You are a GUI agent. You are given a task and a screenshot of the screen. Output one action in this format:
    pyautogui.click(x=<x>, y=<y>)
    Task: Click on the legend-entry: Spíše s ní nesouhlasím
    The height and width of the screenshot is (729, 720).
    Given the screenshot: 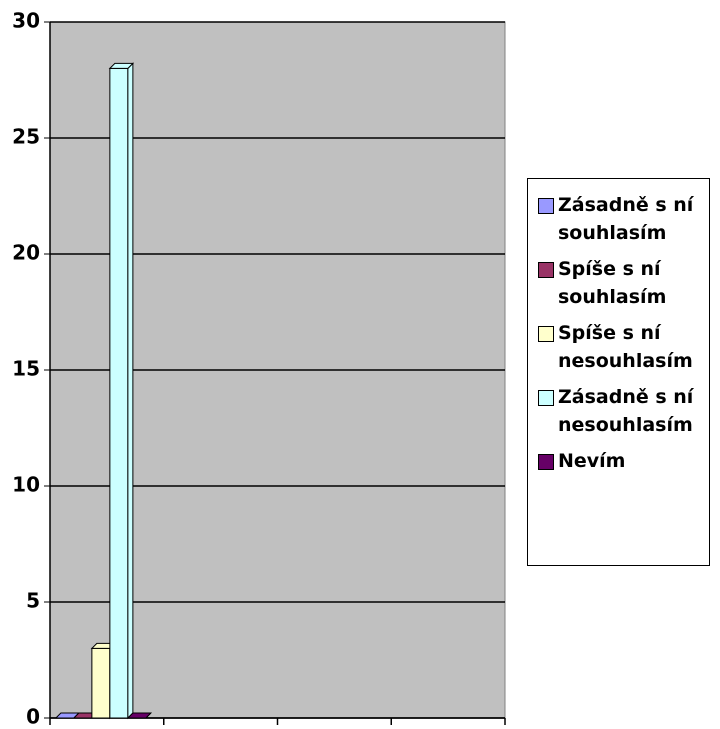 What is the action you would take?
    pyautogui.click(x=621, y=347)
    